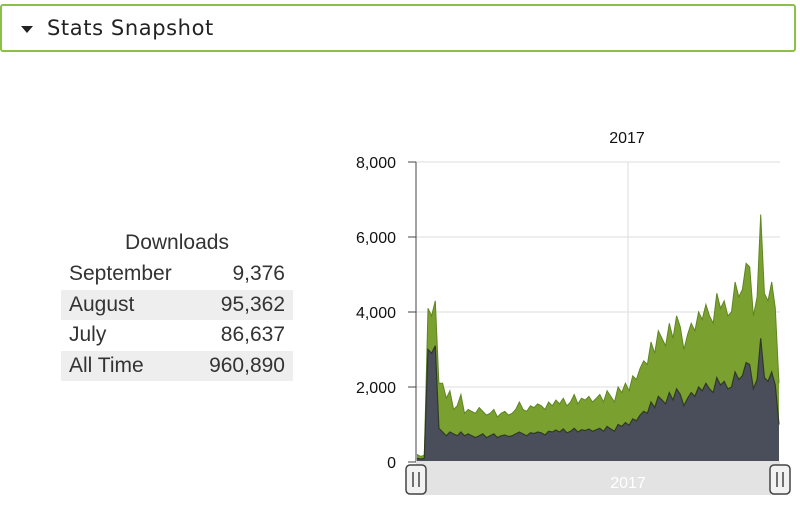 The width and height of the screenshot is (800, 512). I want to click on table-row: September 9,376, so click(177, 274).